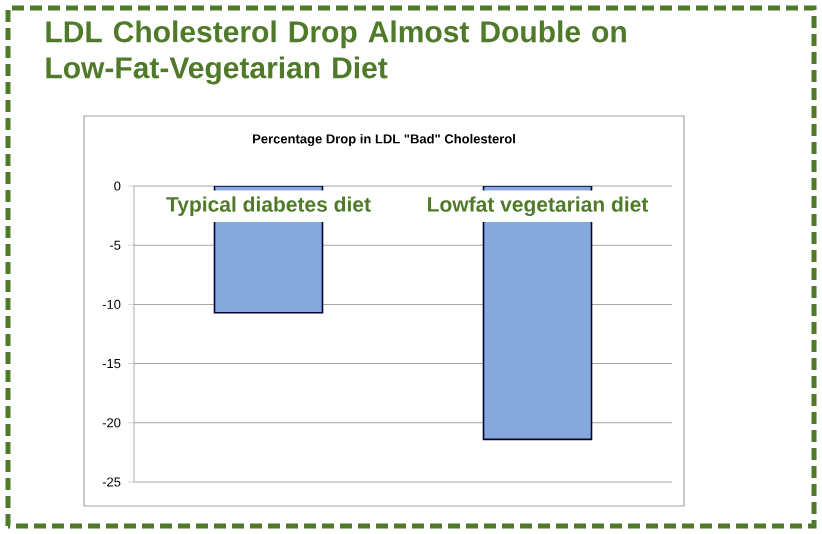  Describe the element at coordinates (268, 206) in the screenshot. I see `x-tick-label: Typical diabetes diet` at that location.